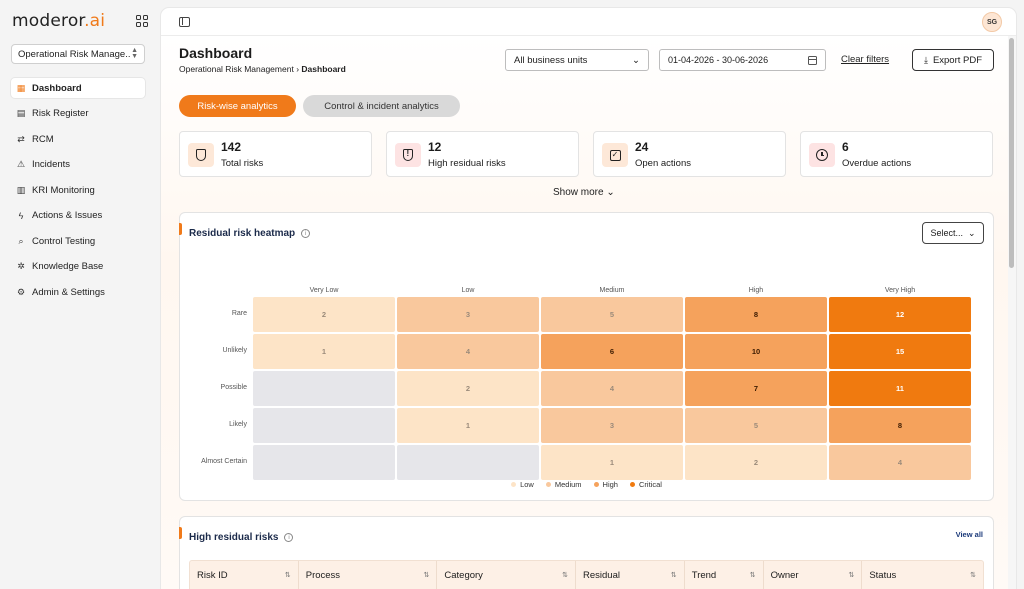  Describe the element at coordinates (724, 575) in the screenshot. I see `table-header-trend: Trend ⇅` at that location.